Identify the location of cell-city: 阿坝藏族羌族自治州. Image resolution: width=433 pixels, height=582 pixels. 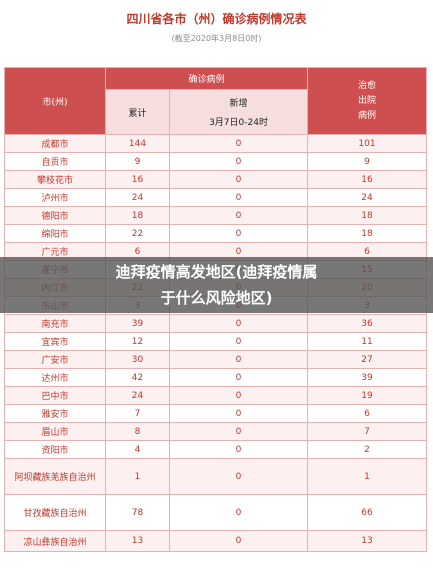
(55, 476).